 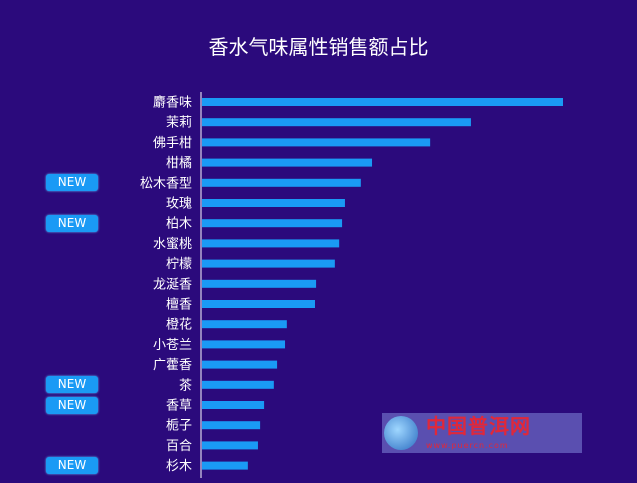 What do you see at coordinates (172, 345) in the screenshot?
I see `category-label: 小苍兰` at bounding box center [172, 345].